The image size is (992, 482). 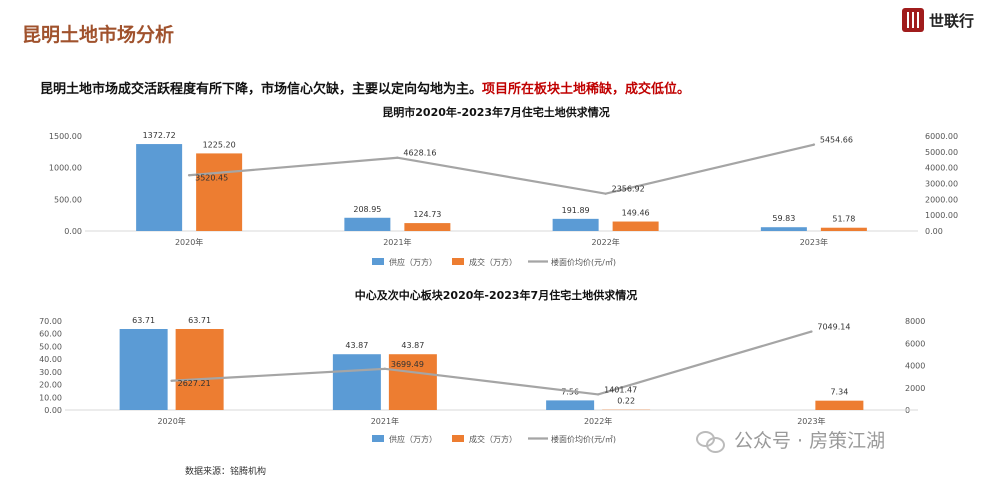 I want to click on y-left-tick-label: 50.00, so click(x=50, y=346).